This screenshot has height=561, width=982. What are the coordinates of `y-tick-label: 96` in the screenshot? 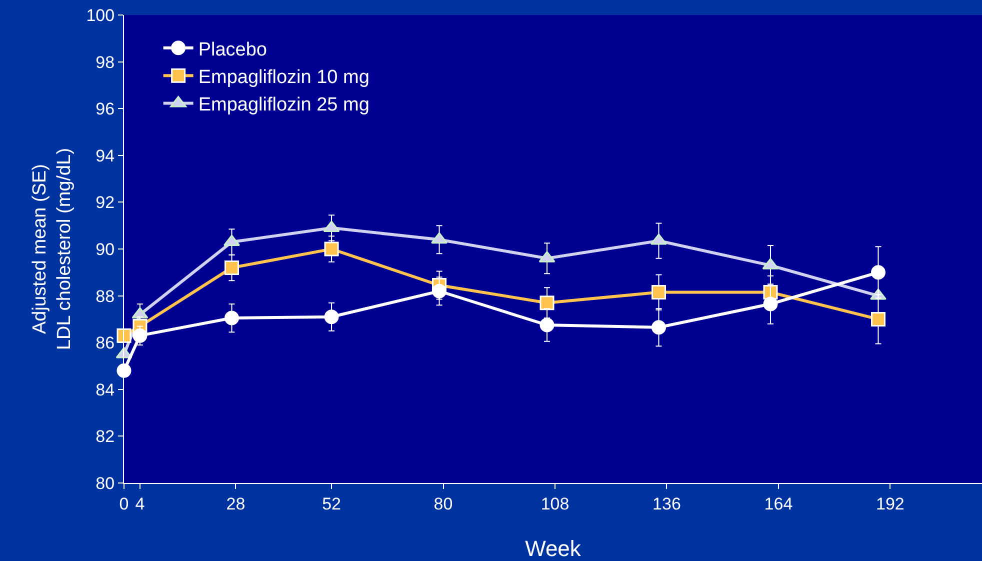 It's located at (105, 109).